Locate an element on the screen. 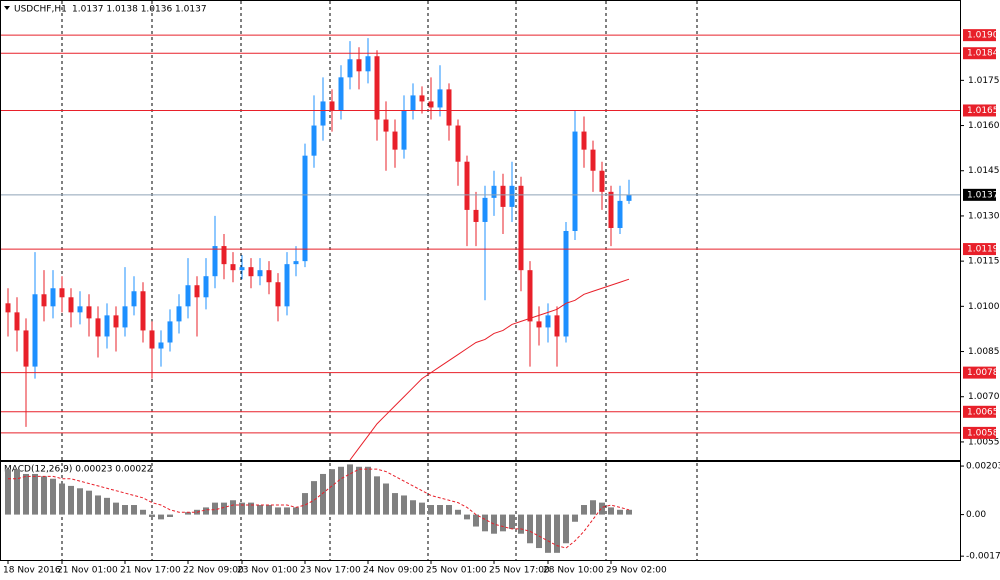  level-label: 1.0165 is located at coordinates (983, 111).